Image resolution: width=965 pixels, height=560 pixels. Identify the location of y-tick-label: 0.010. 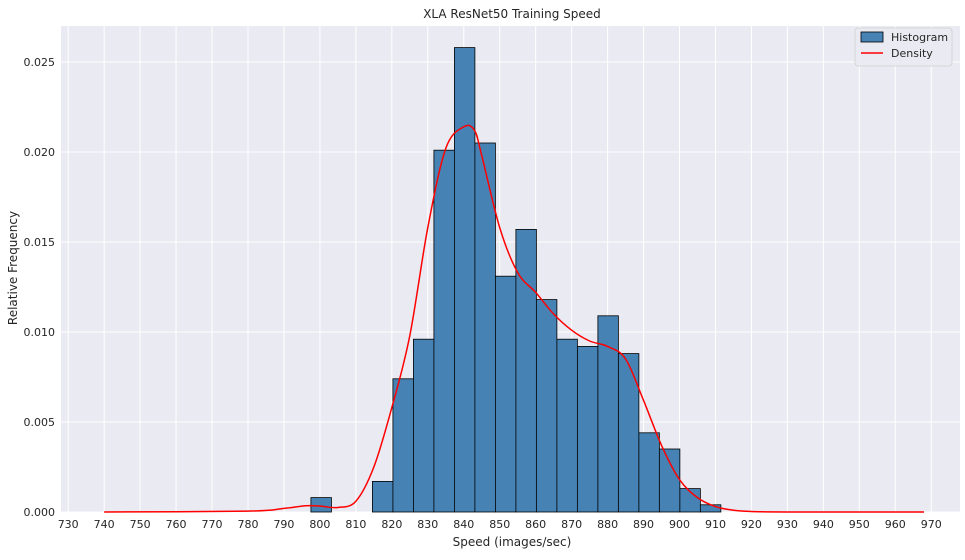
(40, 332).